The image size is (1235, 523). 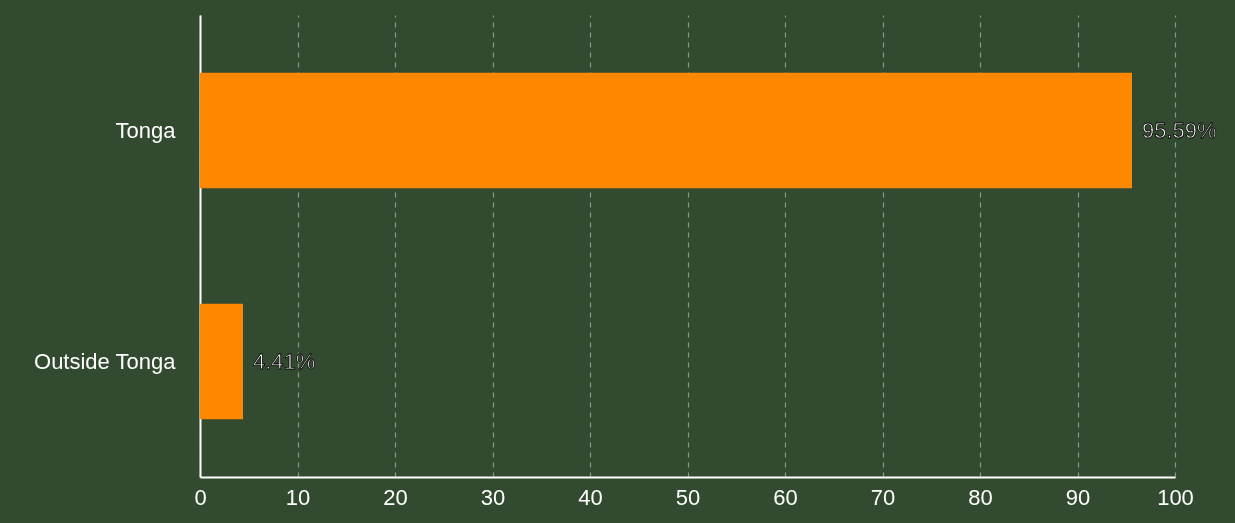 What do you see at coordinates (1175, 497) in the screenshot?
I see `x-tick-label: 100` at bounding box center [1175, 497].